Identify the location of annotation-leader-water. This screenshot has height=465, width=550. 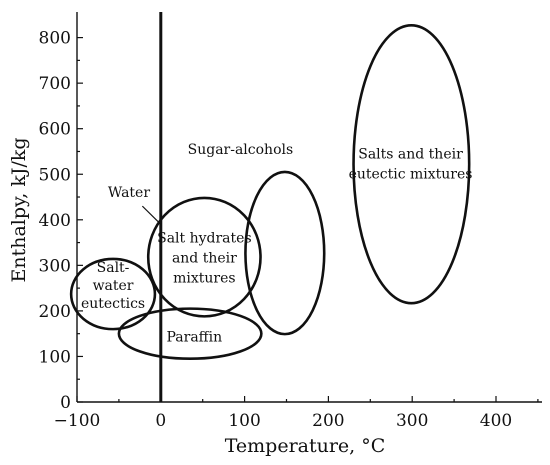
(151, 215).